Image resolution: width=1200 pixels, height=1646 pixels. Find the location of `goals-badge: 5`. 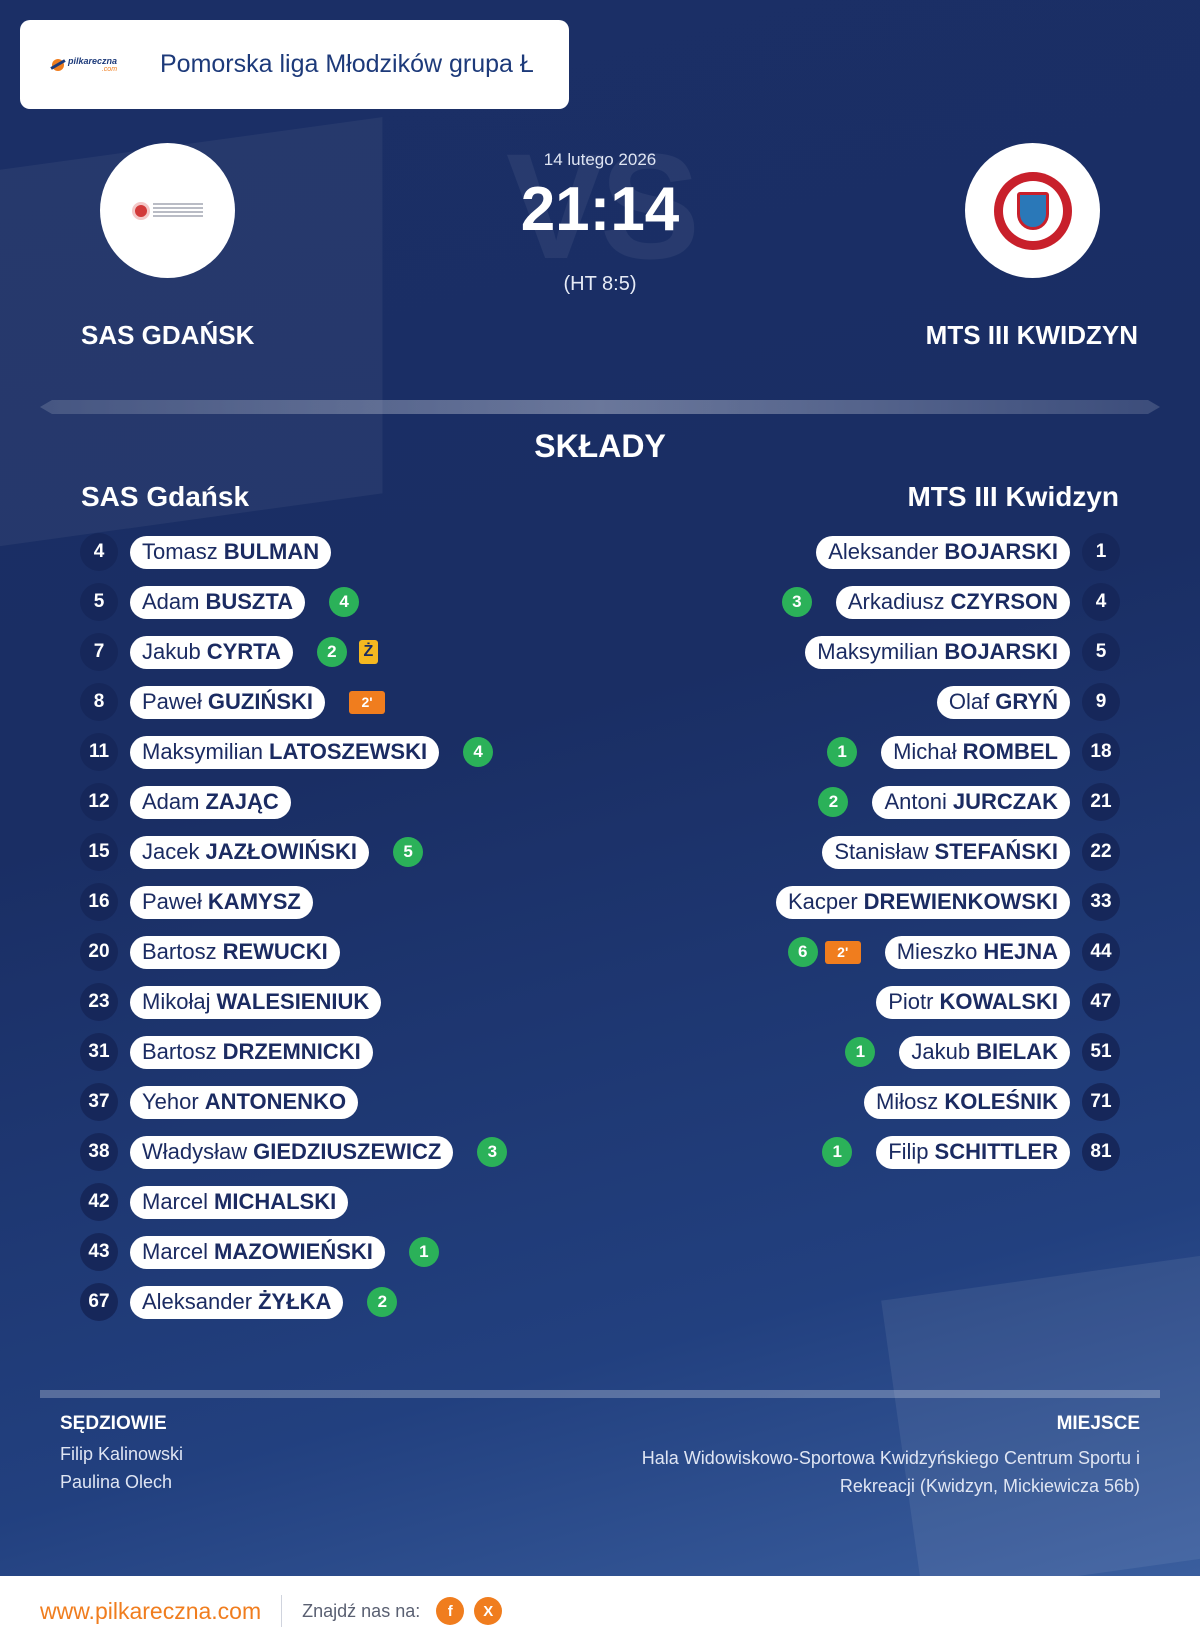

goals-badge: 5 is located at coordinates (408, 852).